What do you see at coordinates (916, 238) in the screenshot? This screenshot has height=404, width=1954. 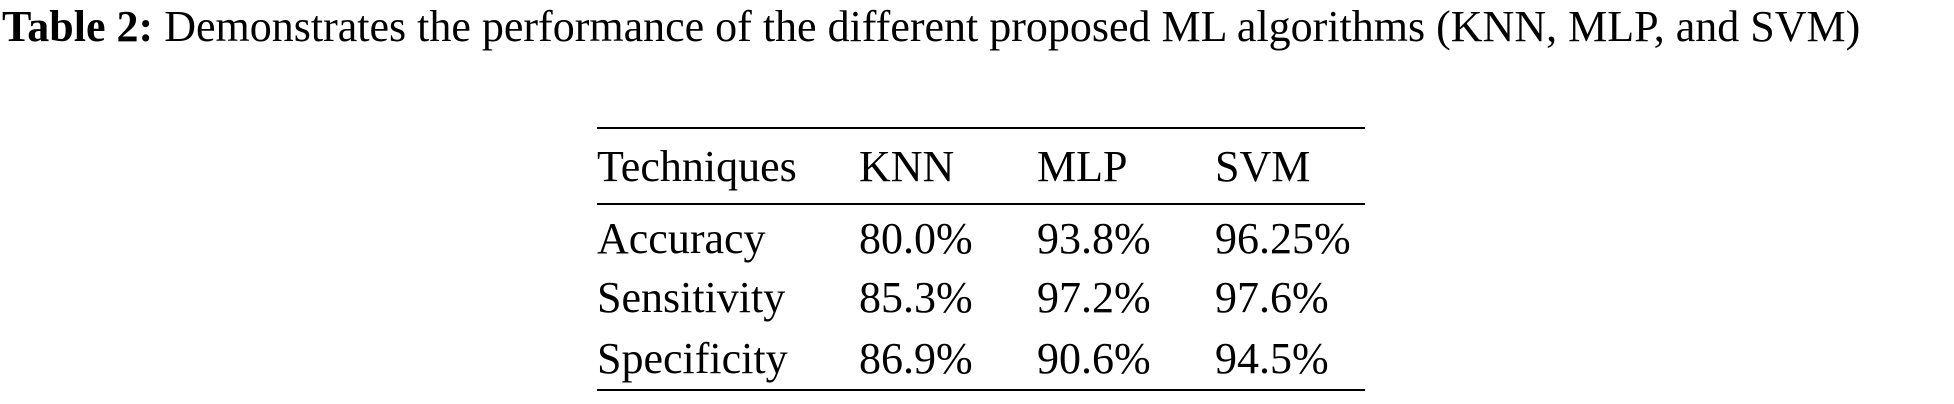 I see `table-cell: 80.0%` at bounding box center [916, 238].